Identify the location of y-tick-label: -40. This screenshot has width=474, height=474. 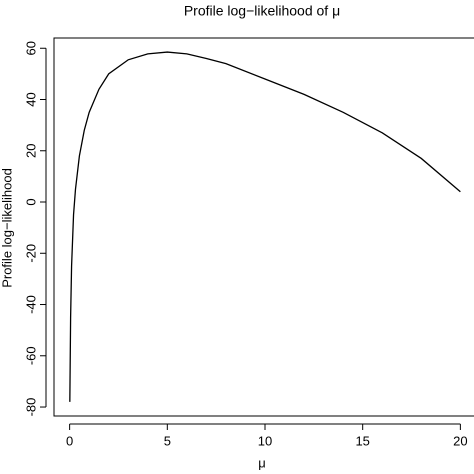
(30, 304).